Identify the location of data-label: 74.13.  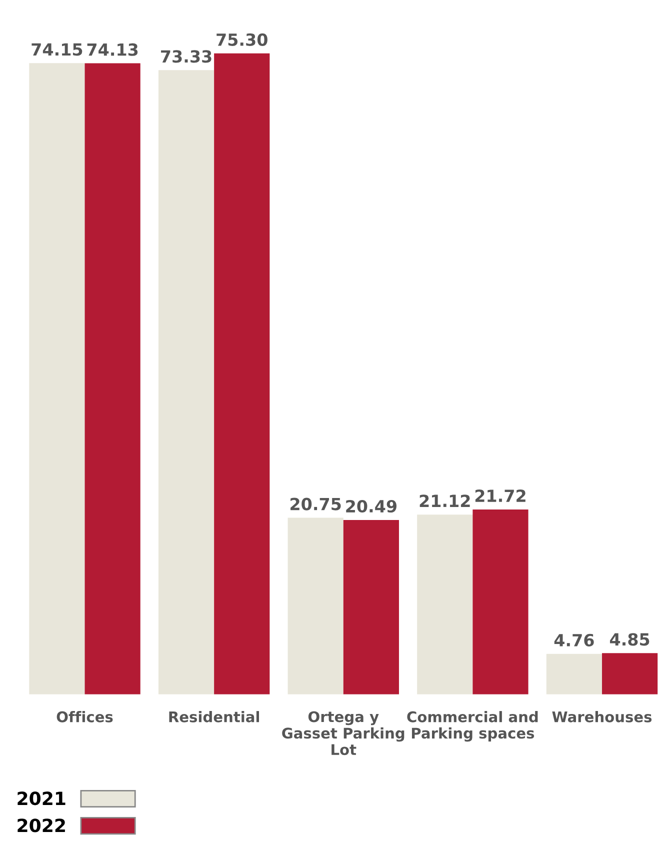
(112, 49).